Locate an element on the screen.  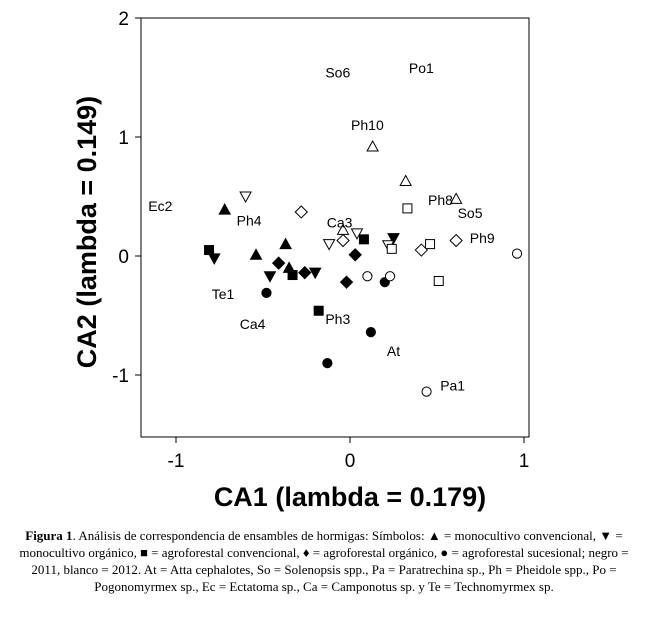
point-label: Pa1 is located at coordinates (452, 386).